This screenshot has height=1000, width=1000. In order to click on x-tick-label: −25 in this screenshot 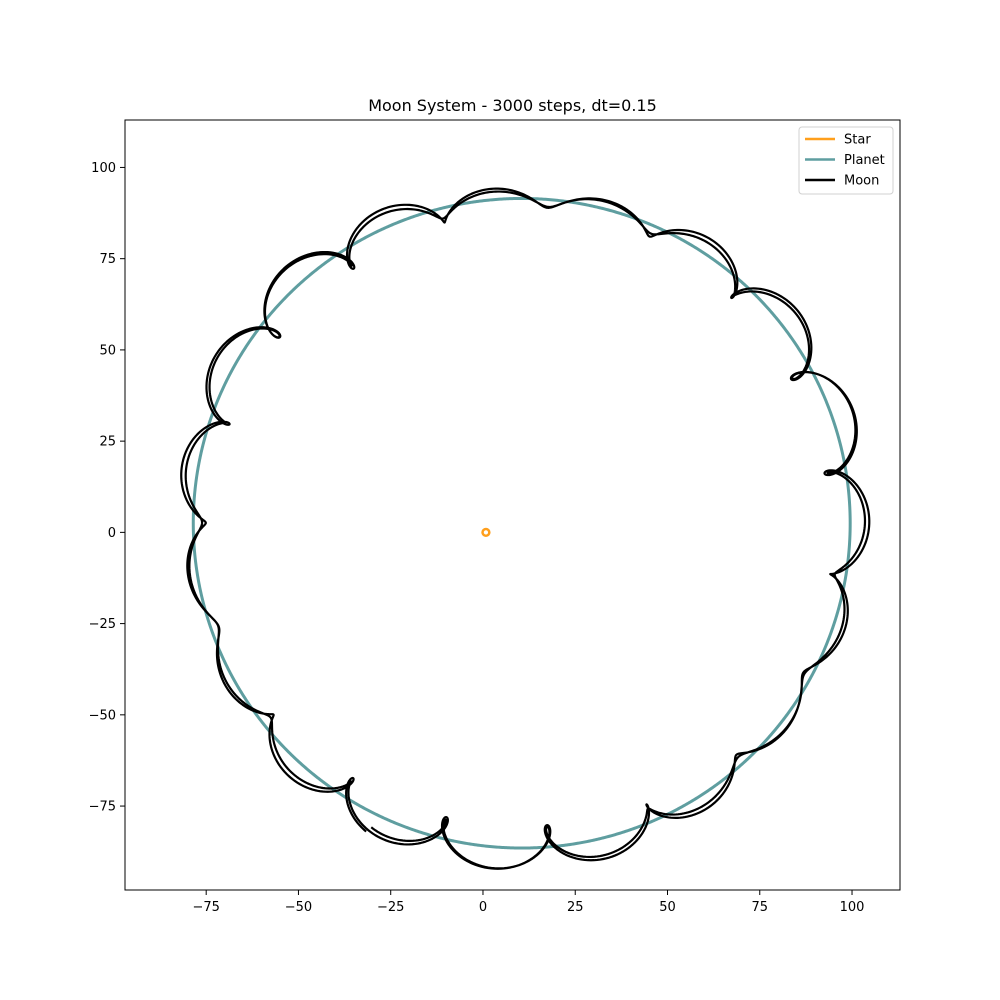, I will do `click(390, 907)`.